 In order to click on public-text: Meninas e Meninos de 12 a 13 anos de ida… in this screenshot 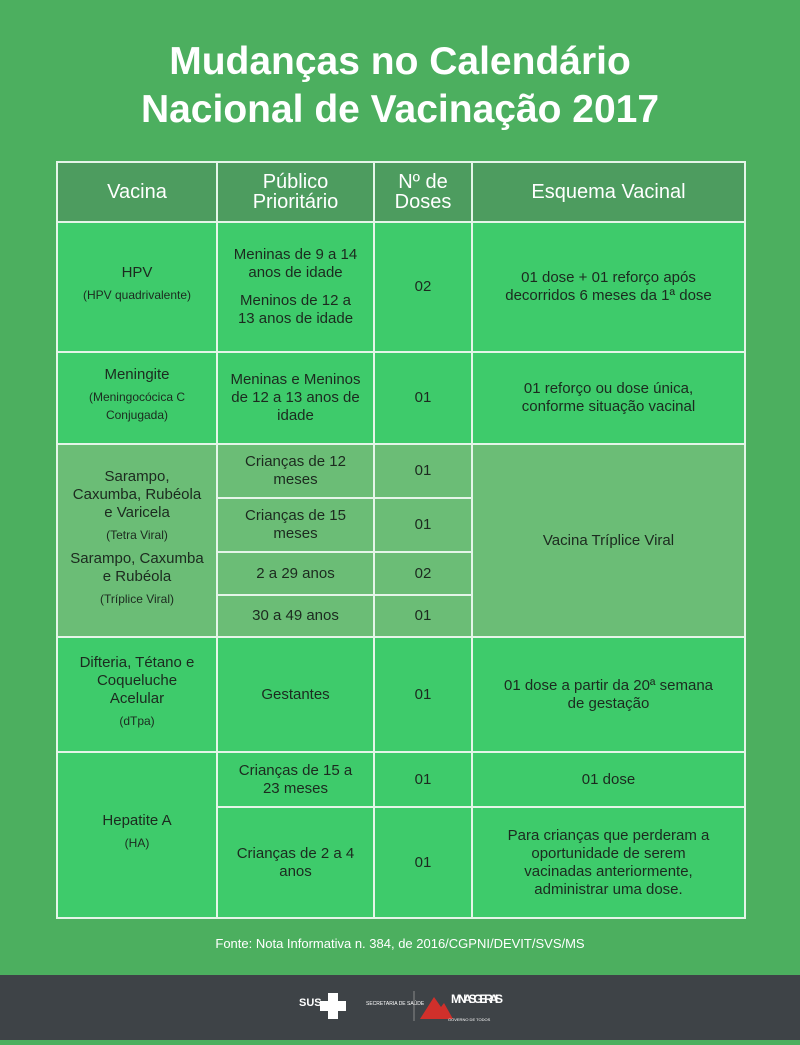, I will do `click(295, 397)`.